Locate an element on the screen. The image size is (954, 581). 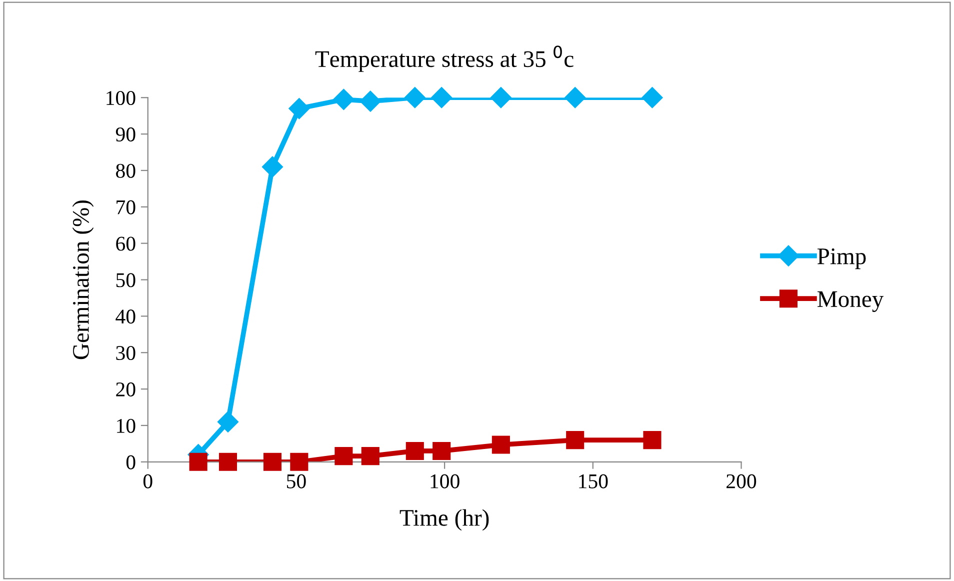
x-tick-label: 100 is located at coordinates (445, 481).